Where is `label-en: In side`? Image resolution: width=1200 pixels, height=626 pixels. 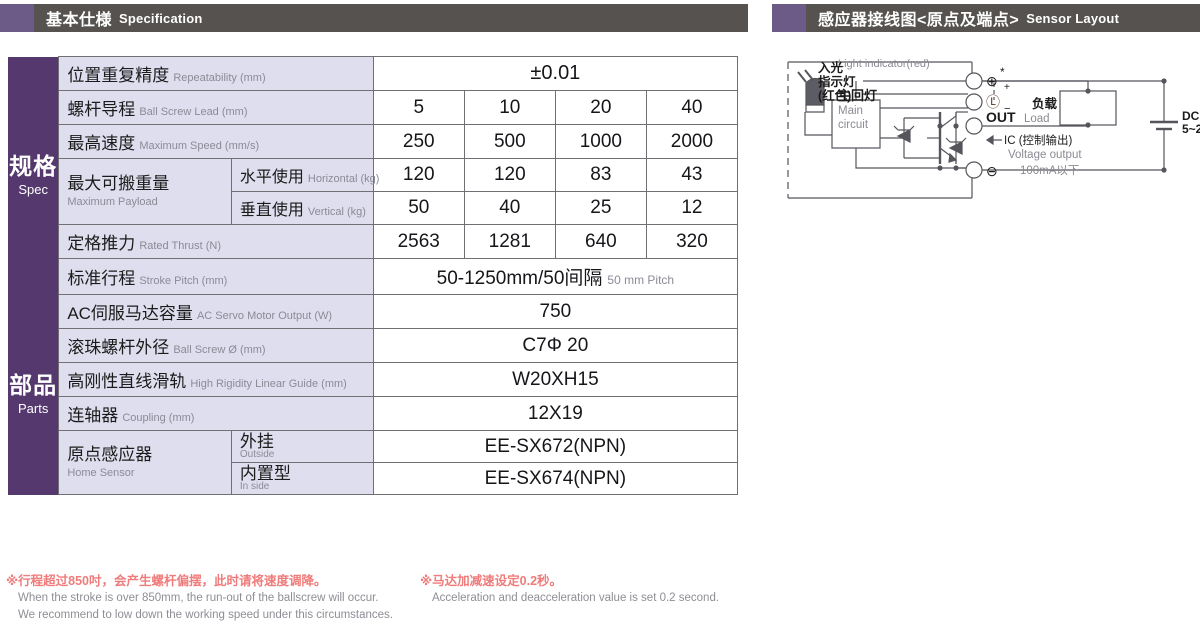
label-en: In side is located at coordinates (254, 486).